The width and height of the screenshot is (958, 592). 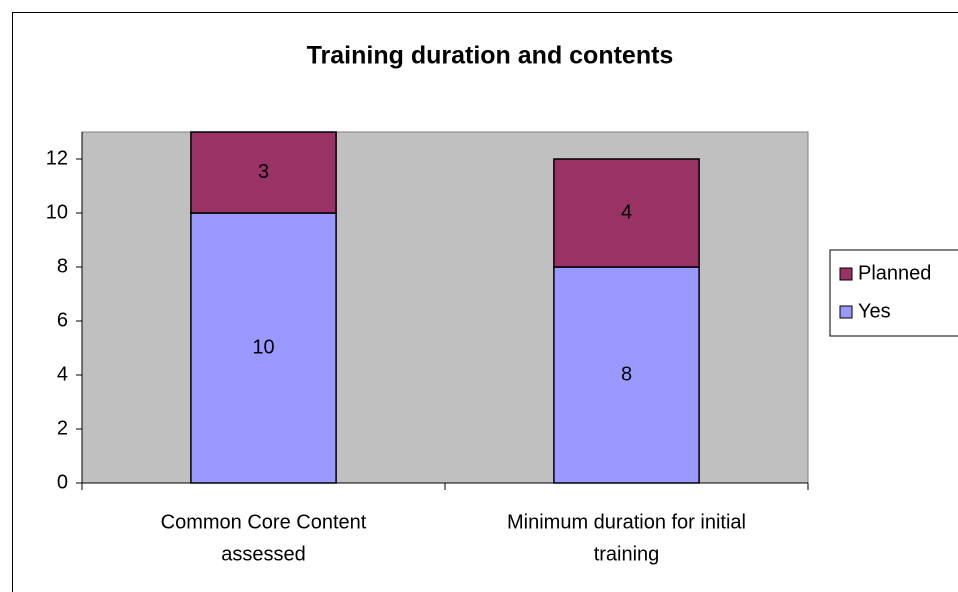 I want to click on y-tick-label: 6, so click(x=62, y=320).